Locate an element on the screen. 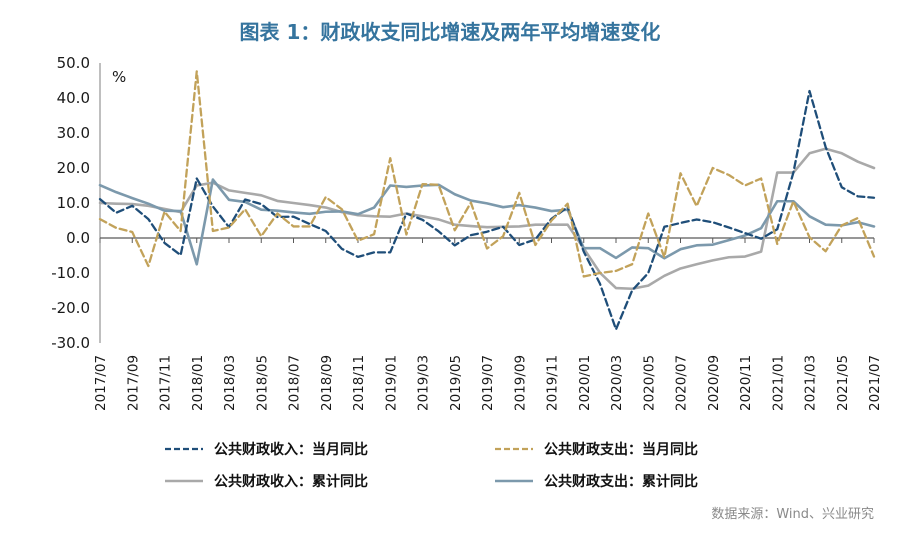  legend-item: 公共财政收入：累计同比 is located at coordinates (285, 481).